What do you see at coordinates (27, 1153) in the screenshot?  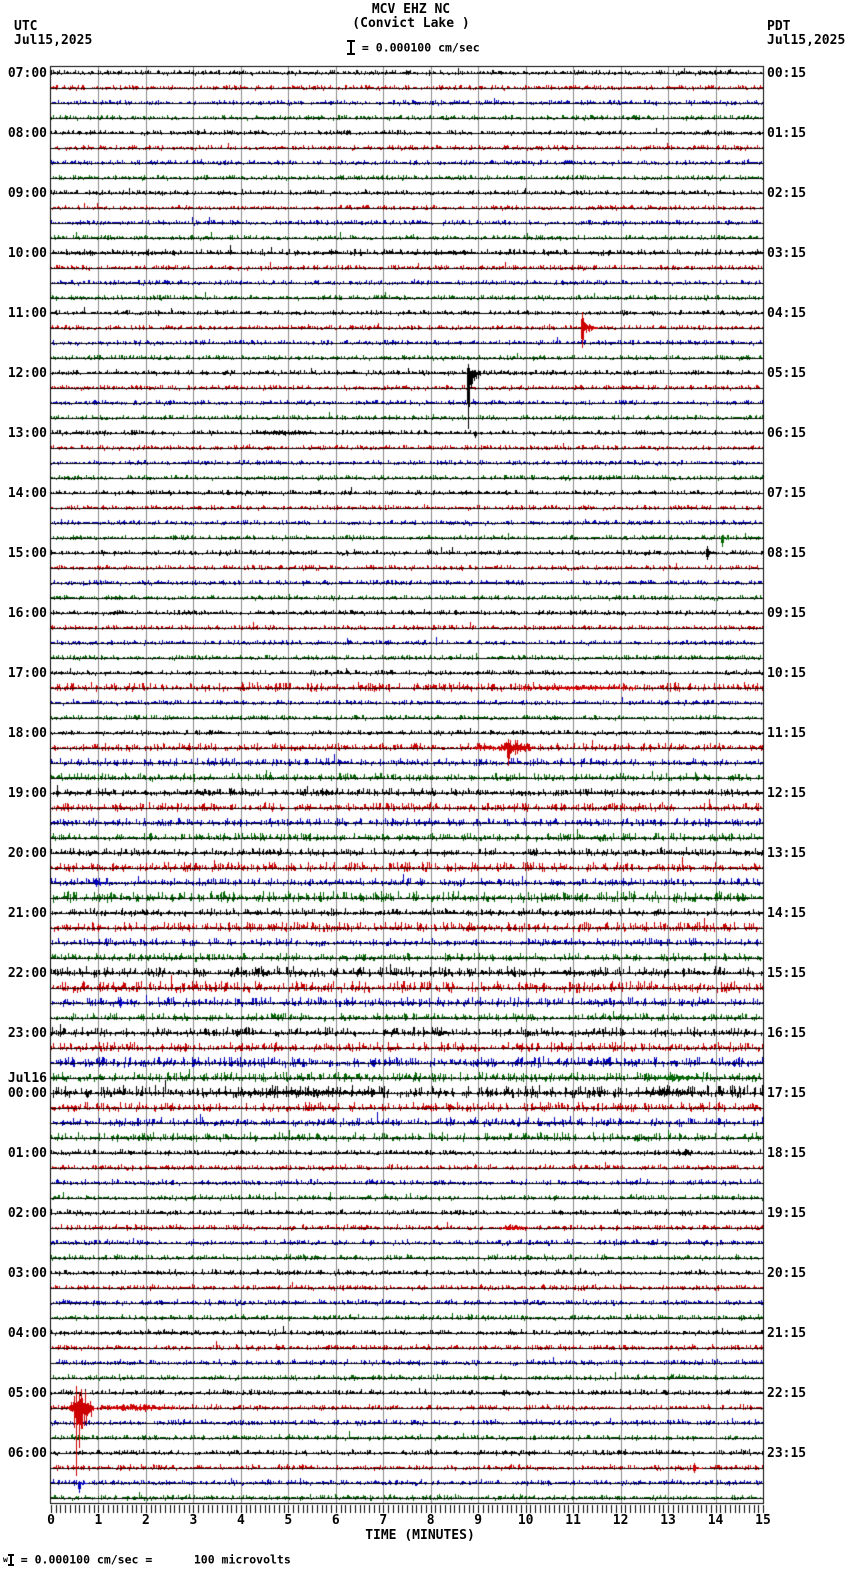 I see `utc-hour-label: 01:00` at bounding box center [27, 1153].